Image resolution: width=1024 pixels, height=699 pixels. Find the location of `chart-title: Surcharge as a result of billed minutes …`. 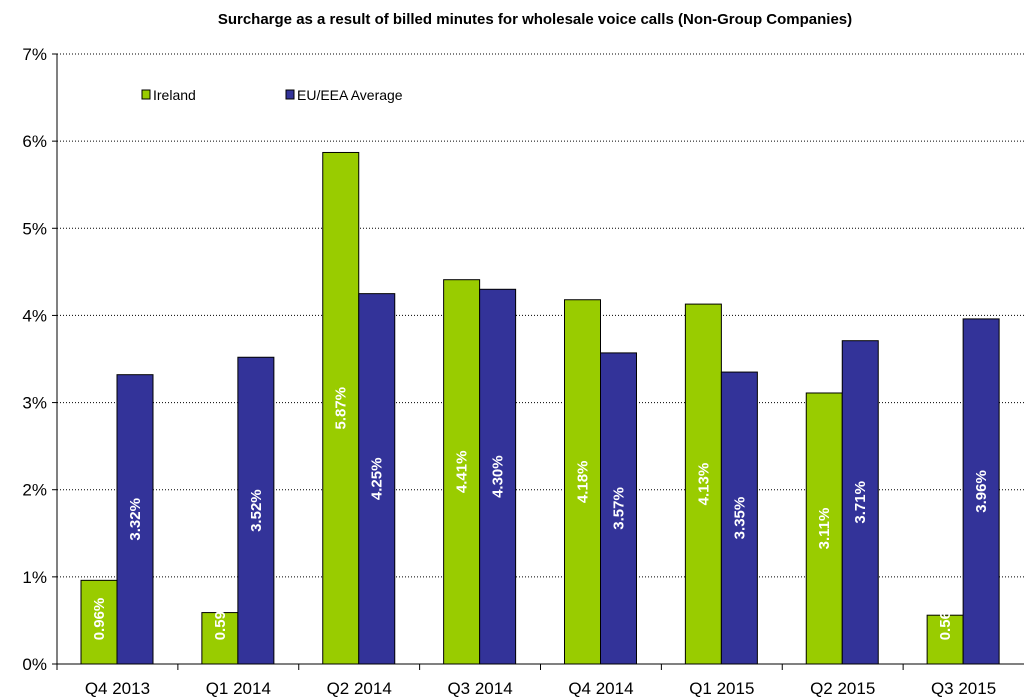

chart-title: Surcharge as a result of billed minutes … is located at coordinates (535, 19).